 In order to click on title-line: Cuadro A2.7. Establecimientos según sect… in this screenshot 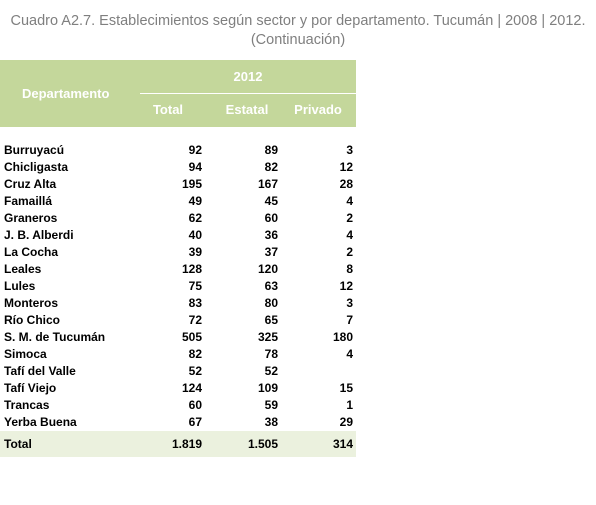, I will do `click(298, 21)`.